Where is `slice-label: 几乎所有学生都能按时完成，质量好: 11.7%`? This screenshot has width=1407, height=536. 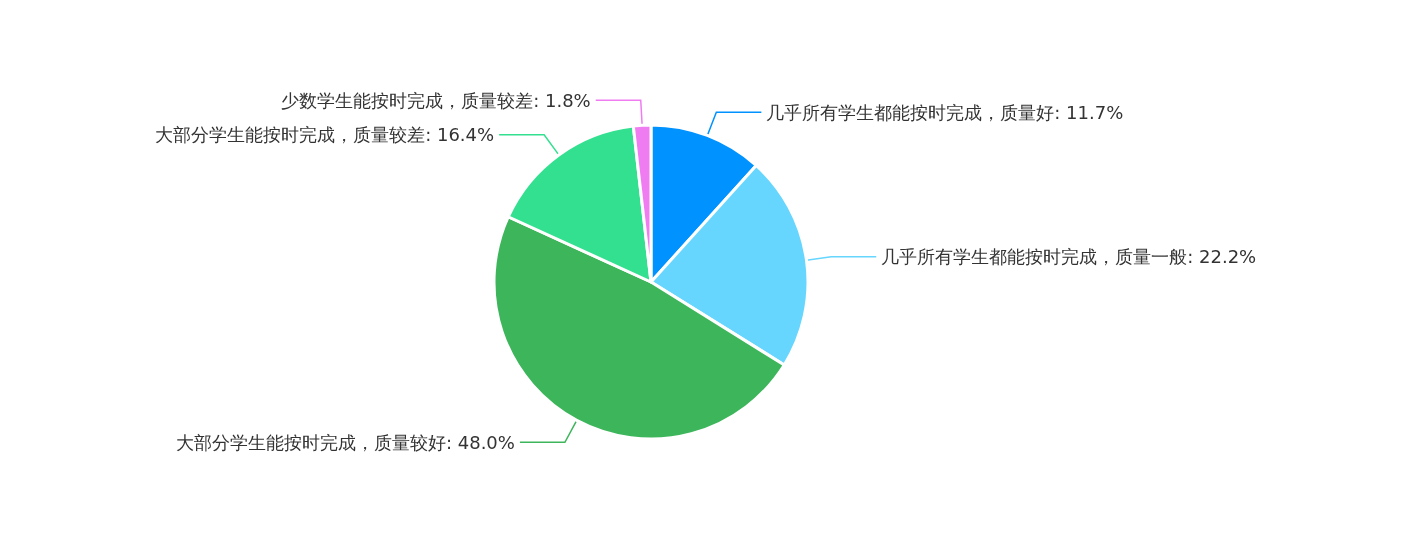 slice-label: 几乎所有学生都能按时完成，质量好: 11.7% is located at coordinates (945, 112).